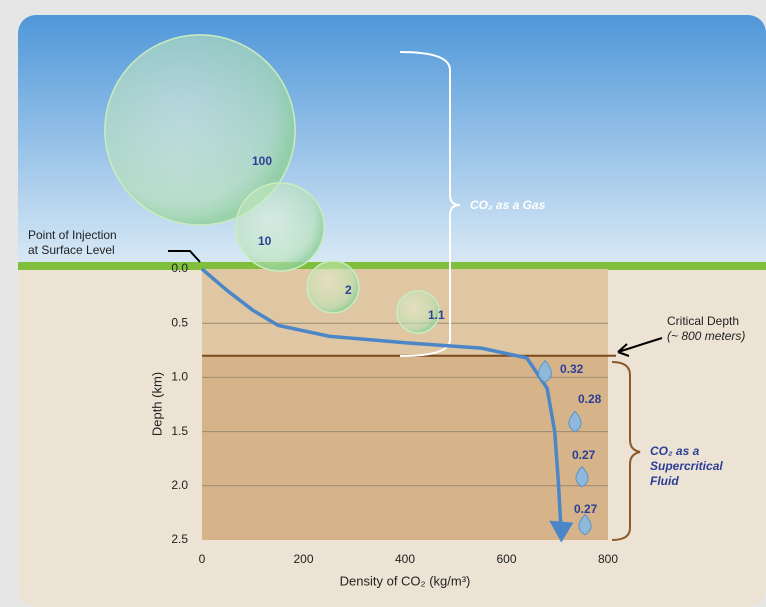 The height and width of the screenshot is (607, 766). I want to click on y-tick-label: 1.5, so click(179, 431).